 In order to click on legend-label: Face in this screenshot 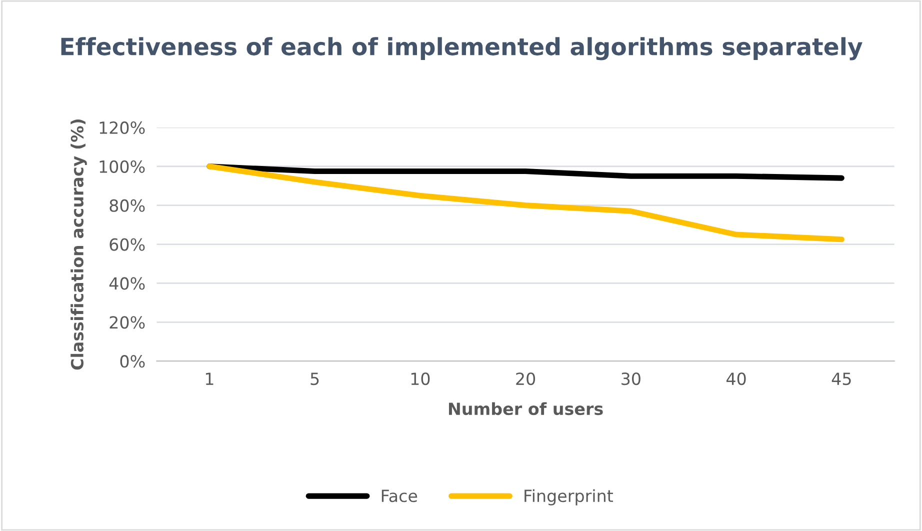, I will do `click(400, 496)`.